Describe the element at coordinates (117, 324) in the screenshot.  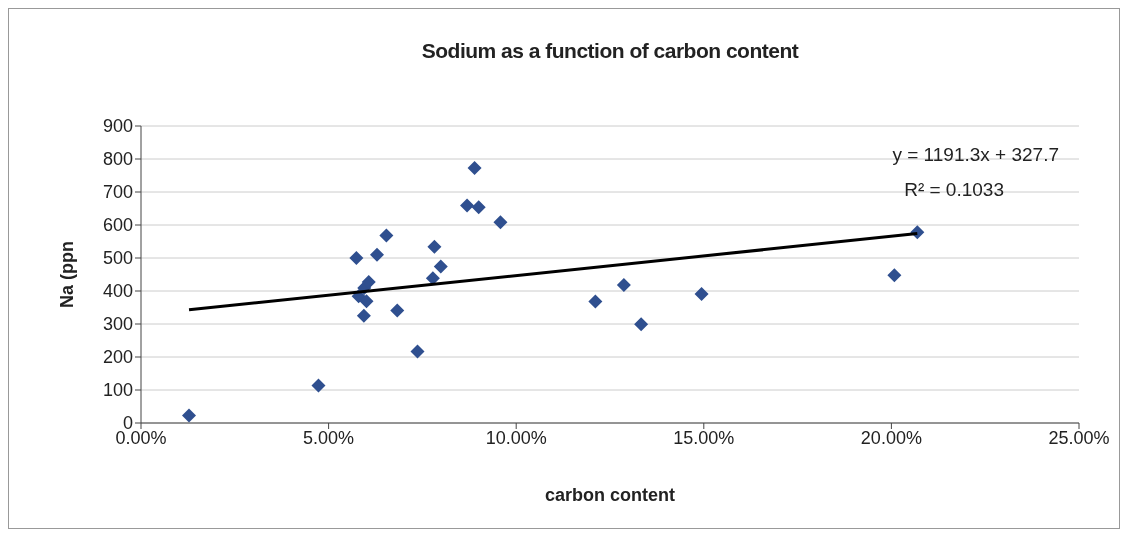
I see `y-tick-label: 300` at that location.